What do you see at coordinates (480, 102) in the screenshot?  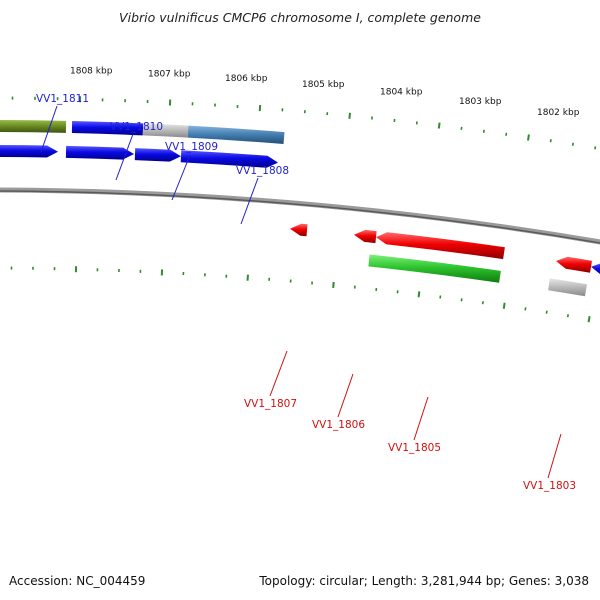 I see `tick-label: 1803 kbp` at bounding box center [480, 102].